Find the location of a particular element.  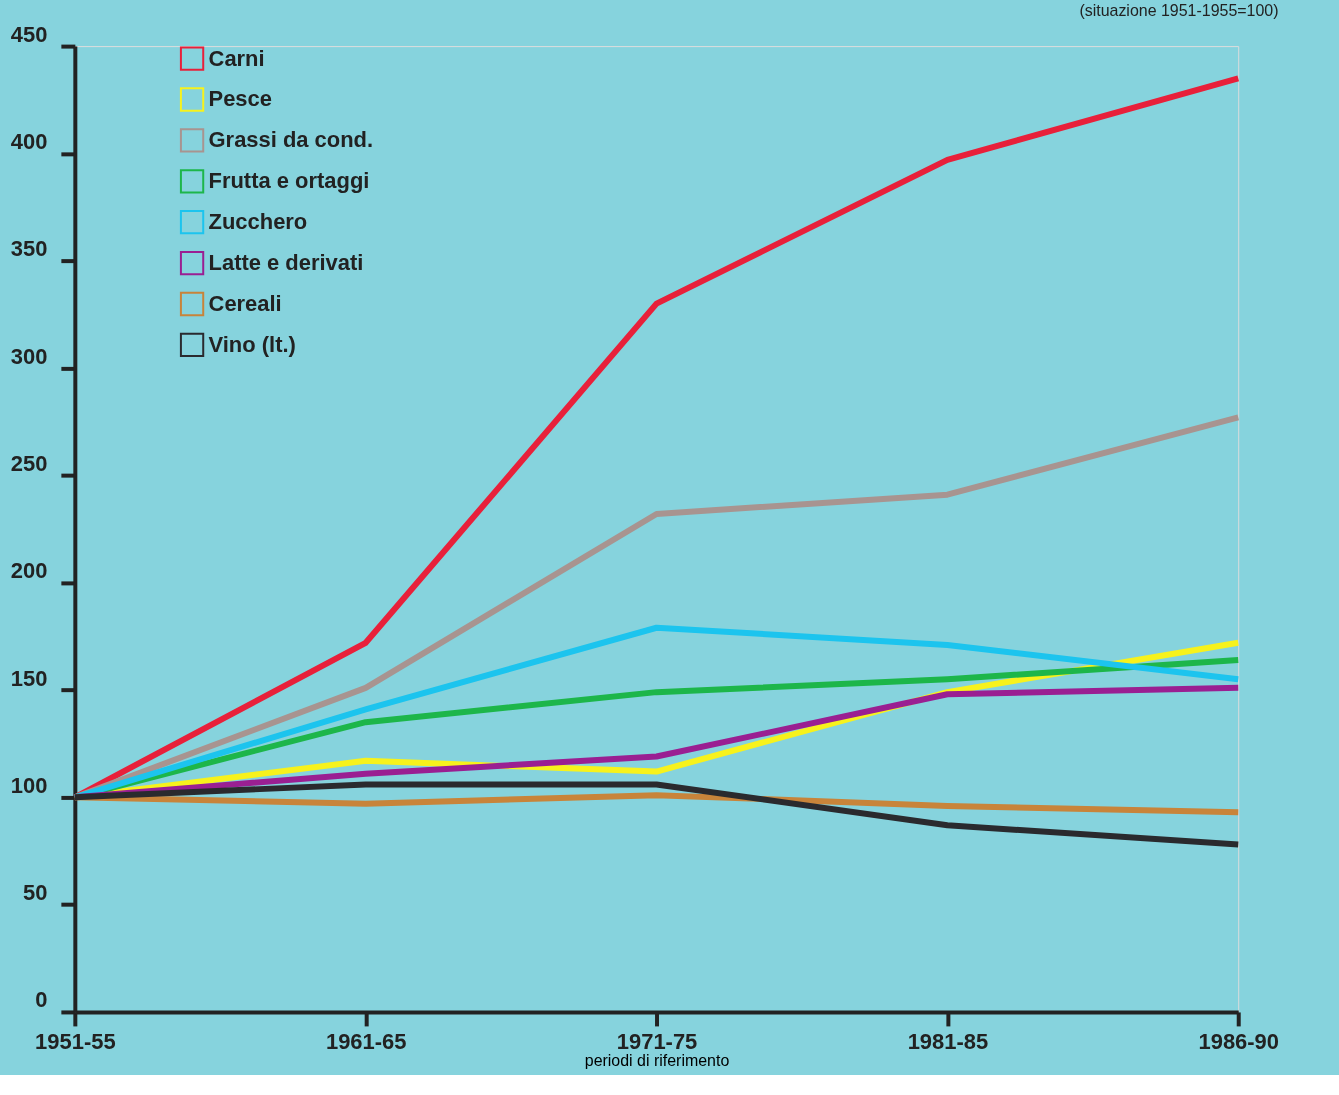

legend-label: Vino (lt.) is located at coordinates (252, 344).